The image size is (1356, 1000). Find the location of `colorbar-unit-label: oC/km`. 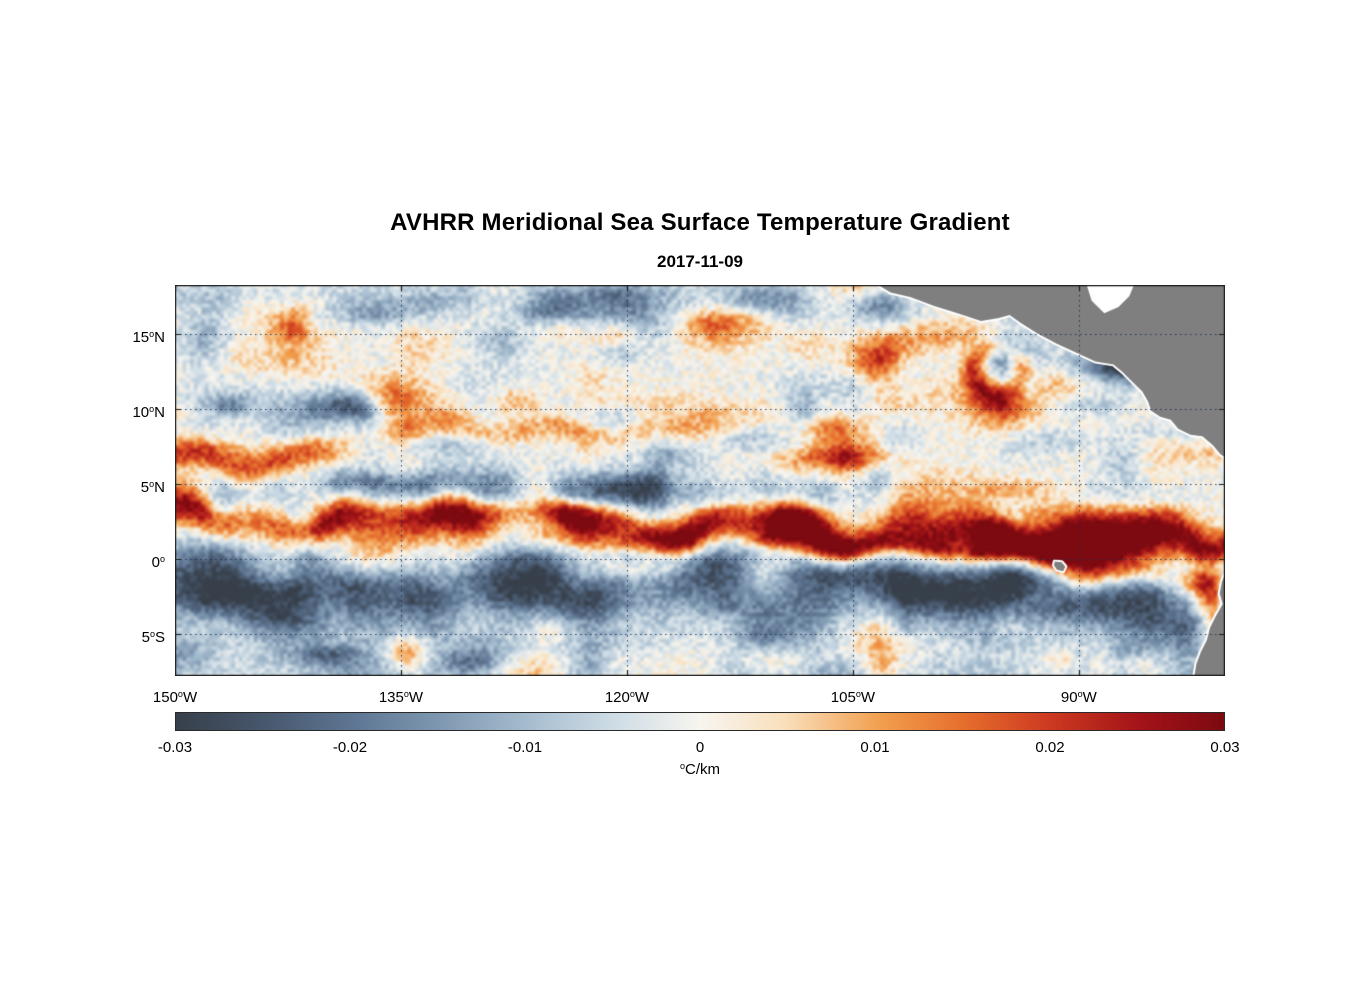

colorbar-unit-label: oC/km is located at coordinates (699, 769).